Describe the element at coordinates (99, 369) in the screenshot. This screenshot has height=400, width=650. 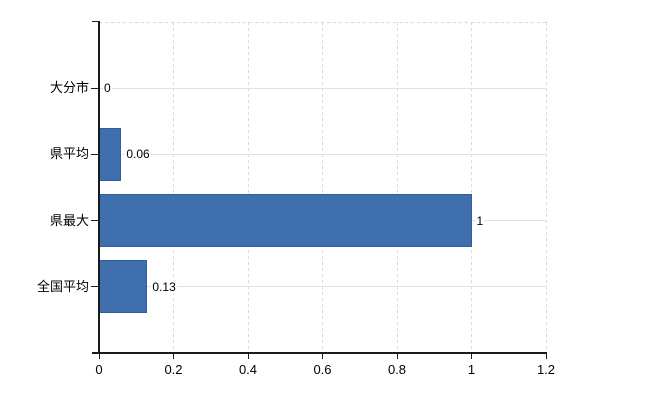
I see `x-tick-label: 0` at that location.